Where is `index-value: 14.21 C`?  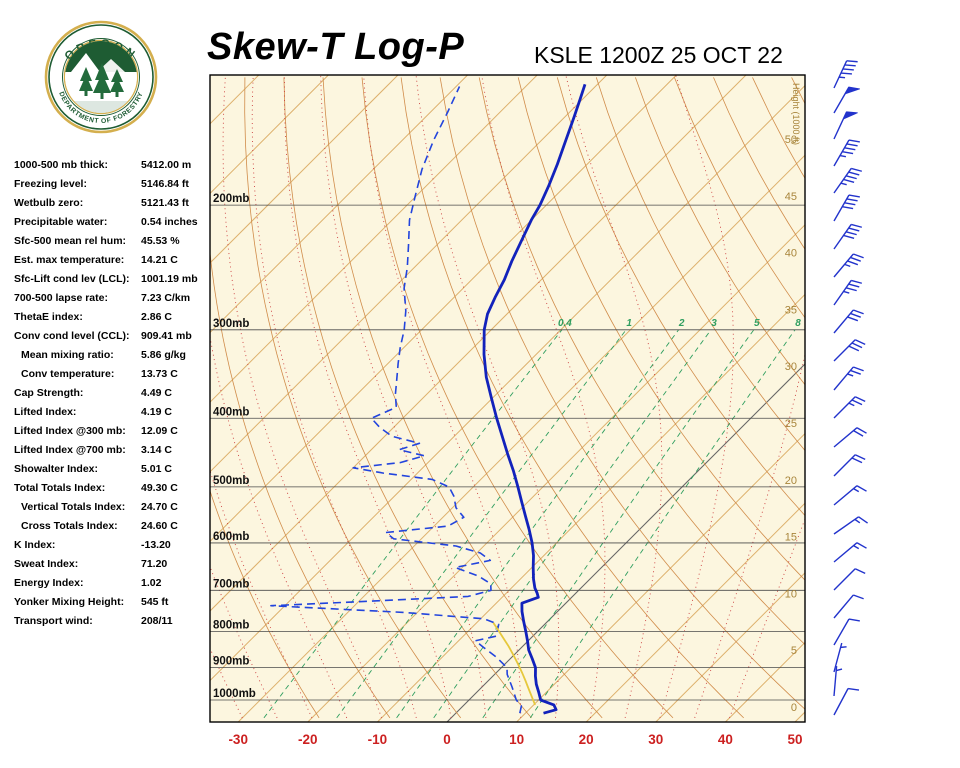
index-value: 14.21 C is located at coordinates (159, 260).